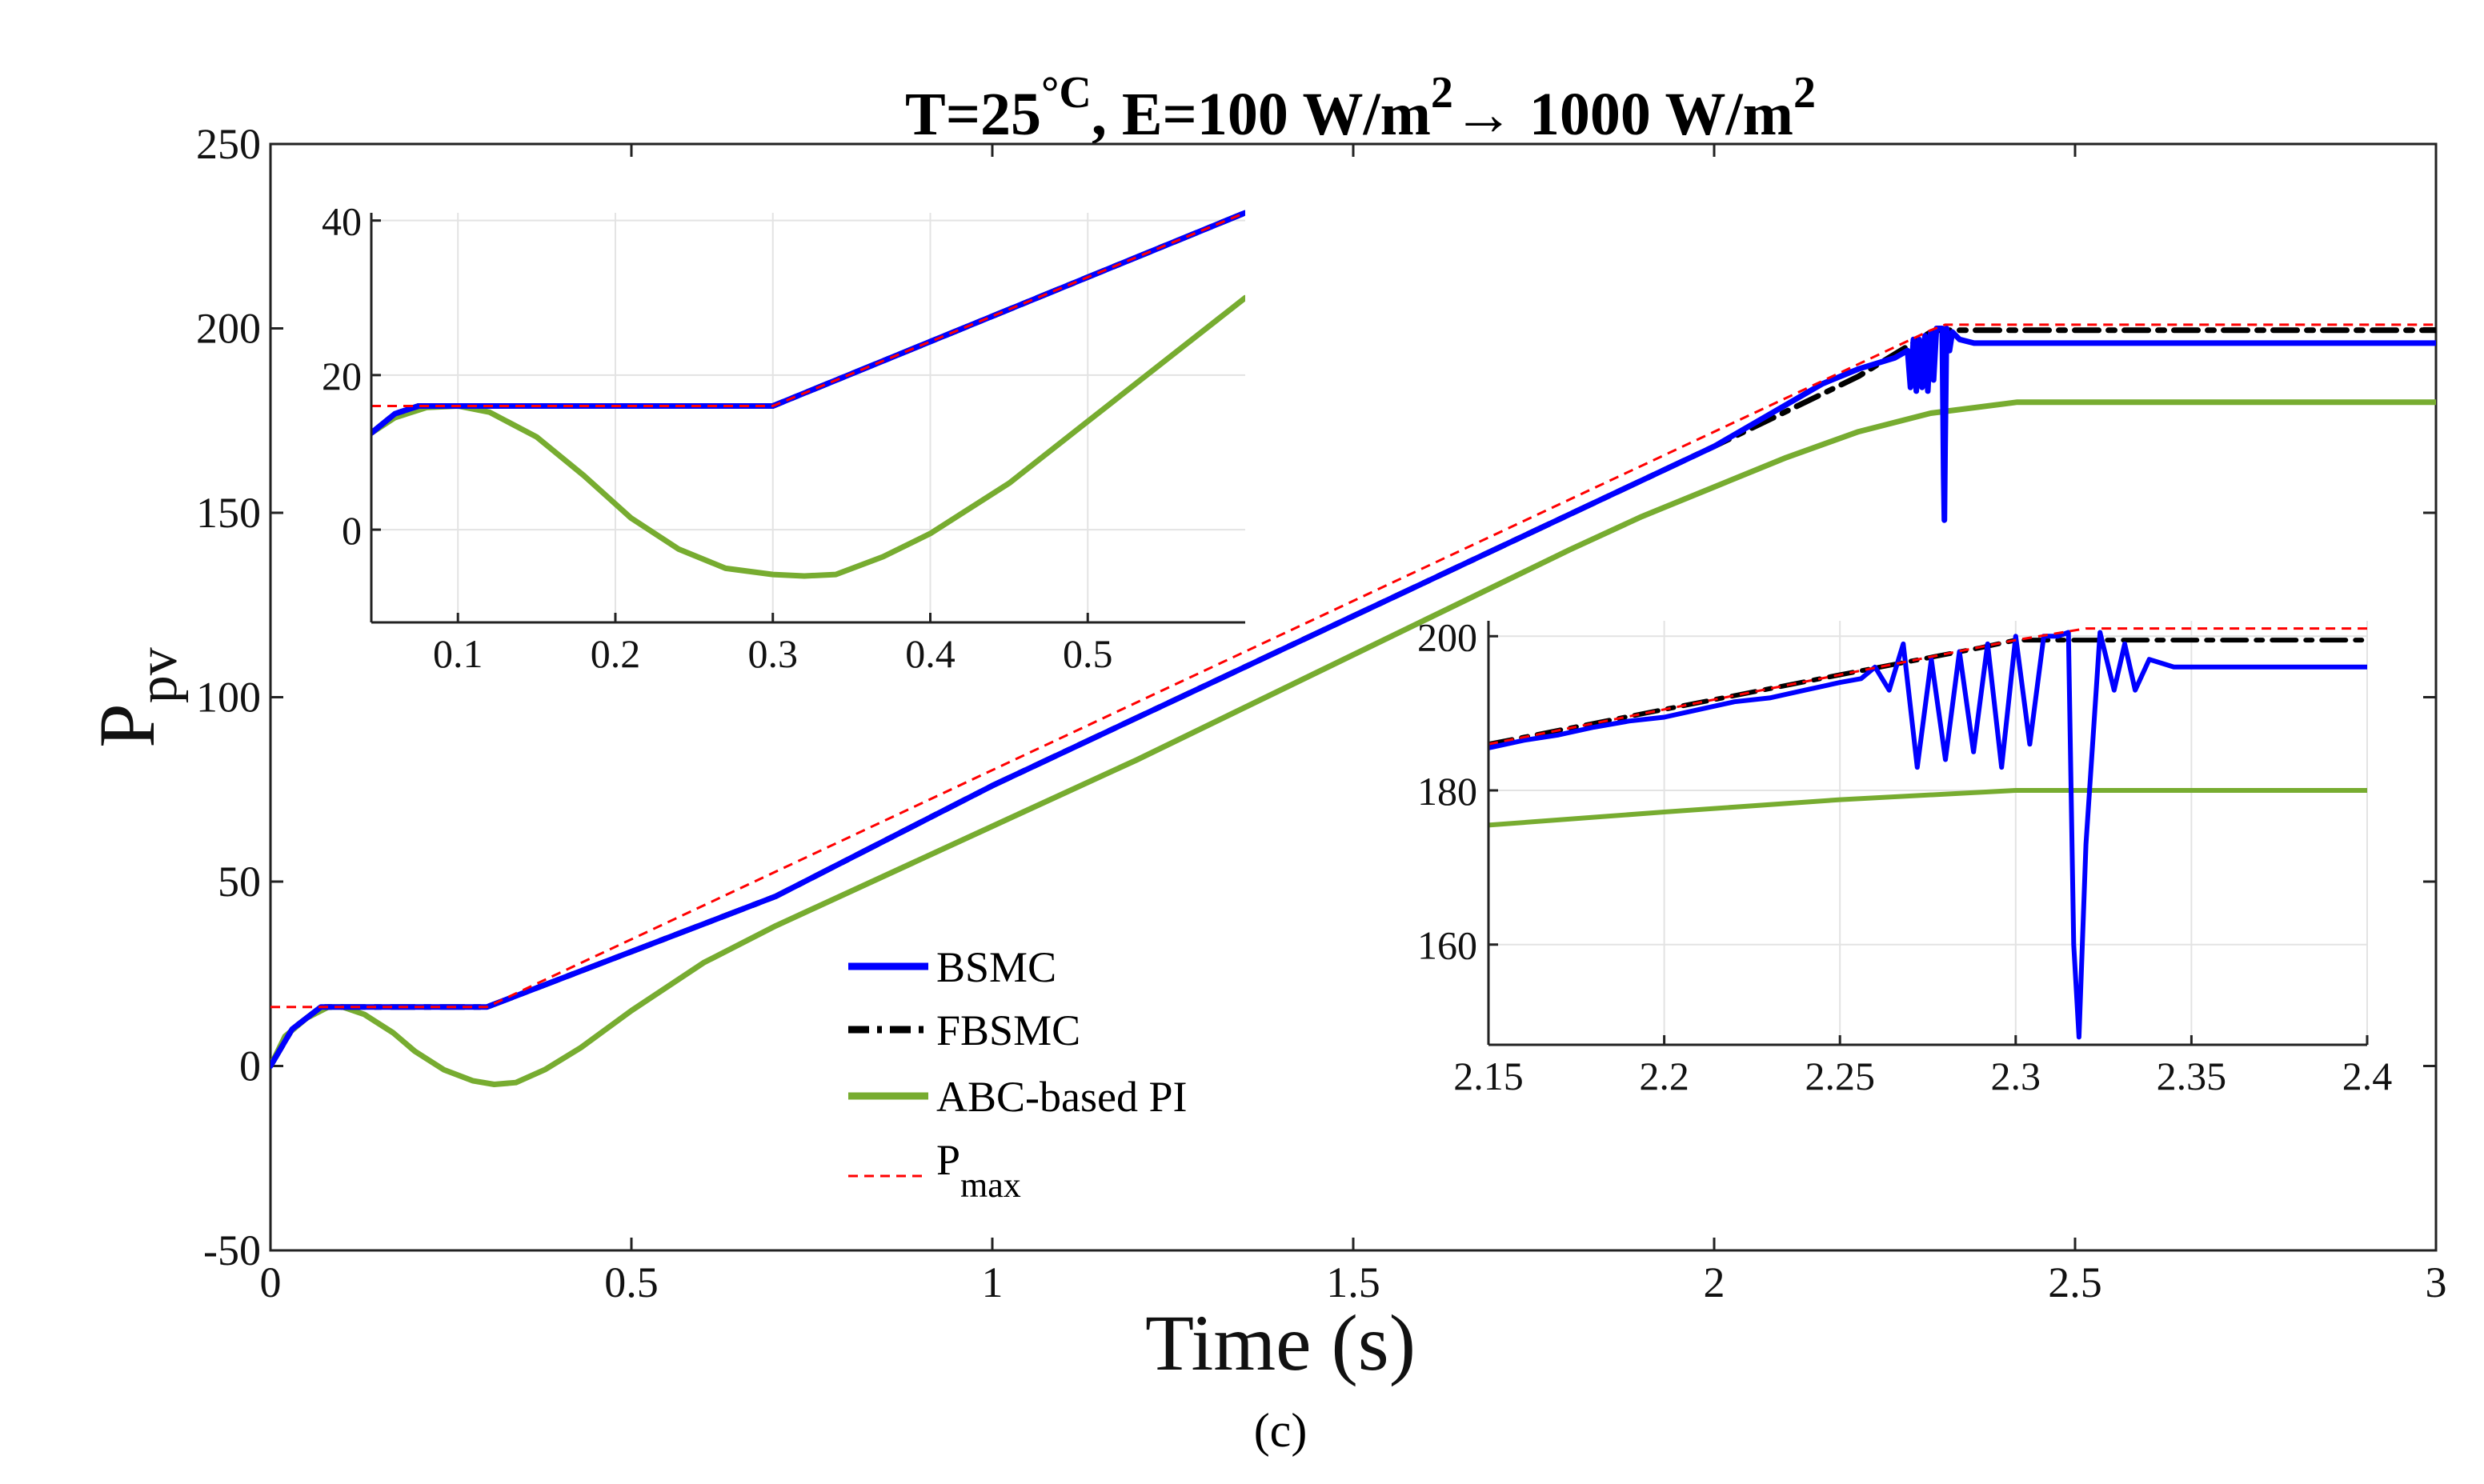  What do you see at coordinates (1714, 1282) in the screenshot?
I see `main-xtick-label-4: 2` at bounding box center [1714, 1282].